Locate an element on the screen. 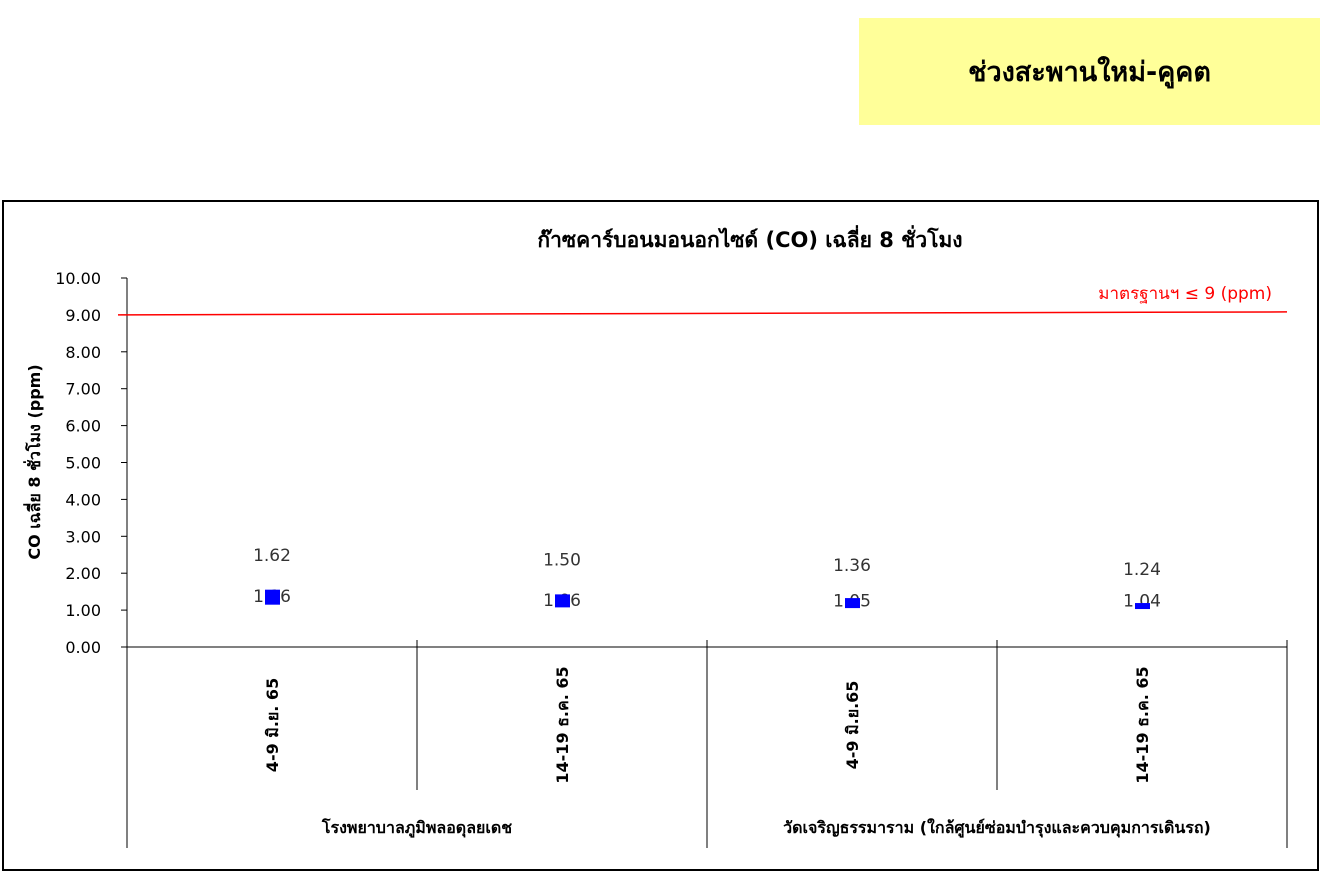 This screenshot has width=1322, height=873. y-tick-label: 0.00 is located at coordinates (83, 647).